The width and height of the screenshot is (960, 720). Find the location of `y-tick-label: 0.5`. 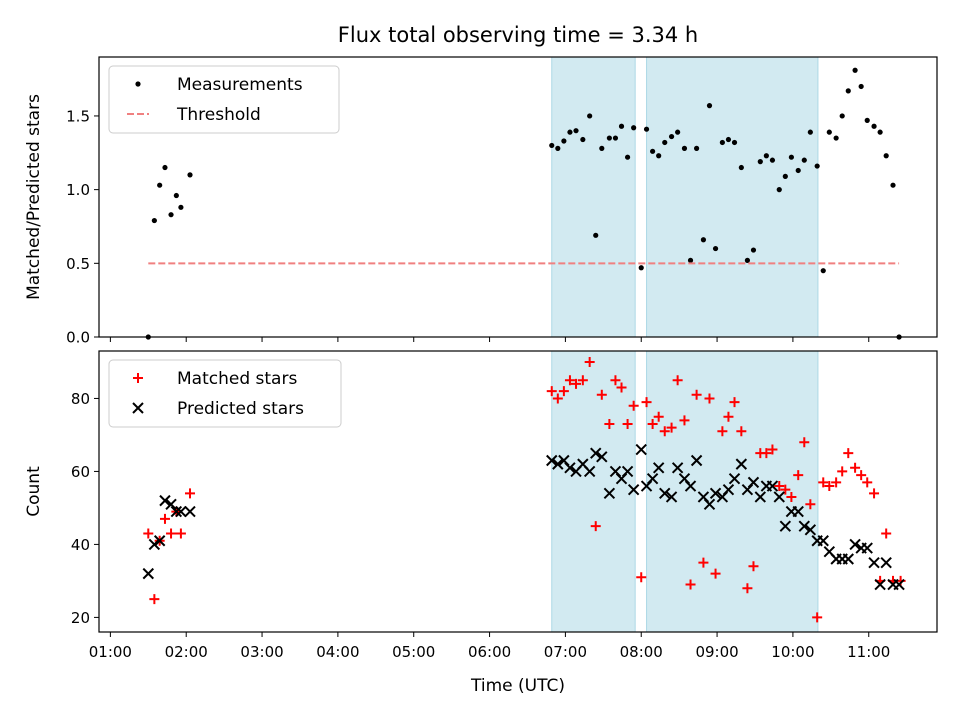

y-tick-label: 0.5 is located at coordinates (78, 264).